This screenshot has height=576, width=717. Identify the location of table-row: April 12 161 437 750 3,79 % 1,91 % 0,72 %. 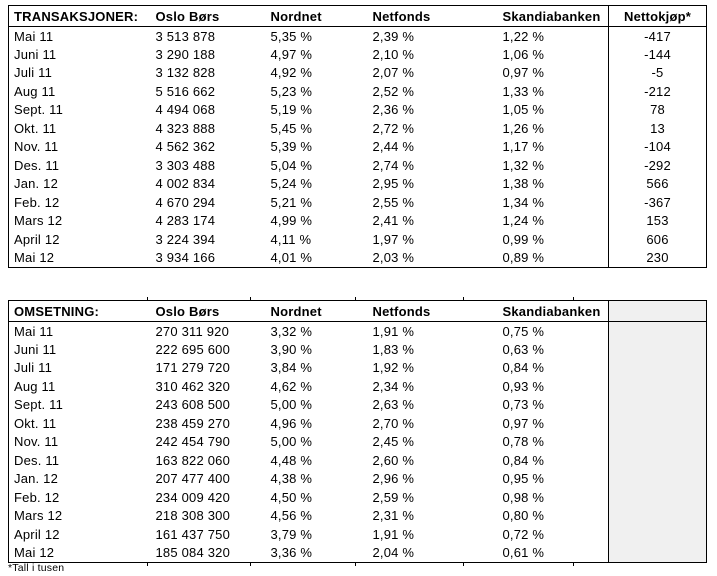
(358, 534).